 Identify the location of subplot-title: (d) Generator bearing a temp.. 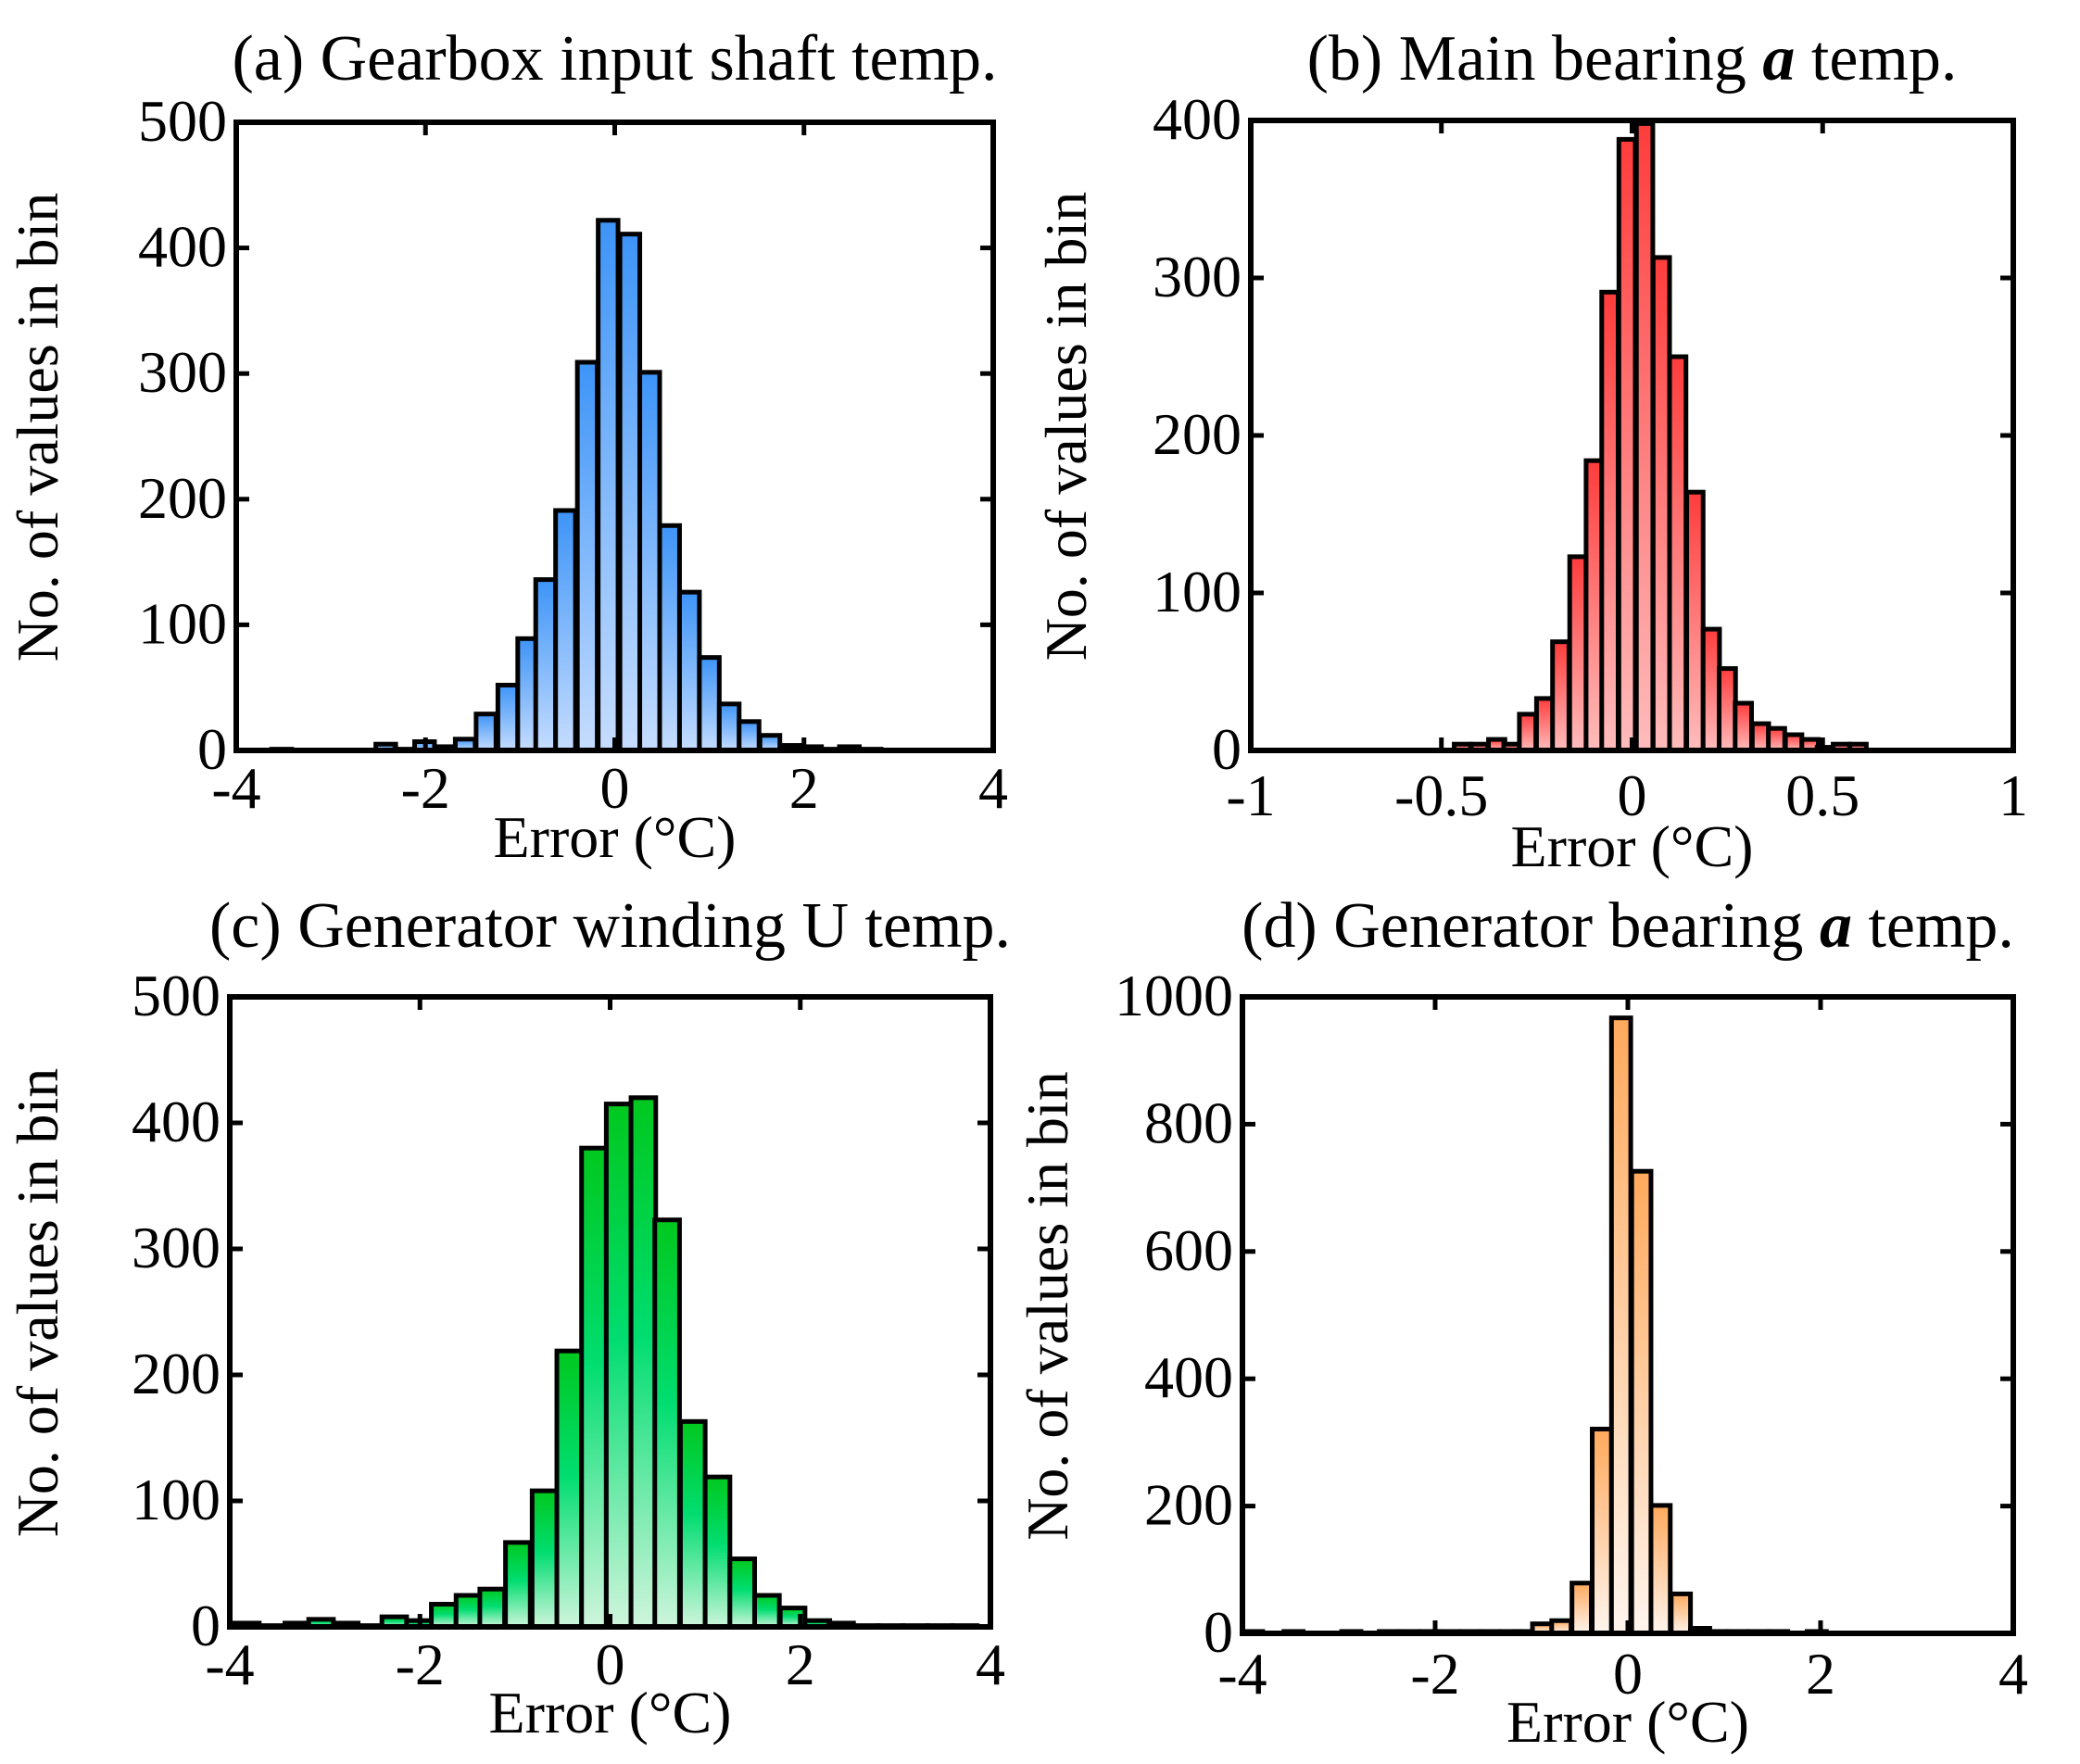
(1628, 926).